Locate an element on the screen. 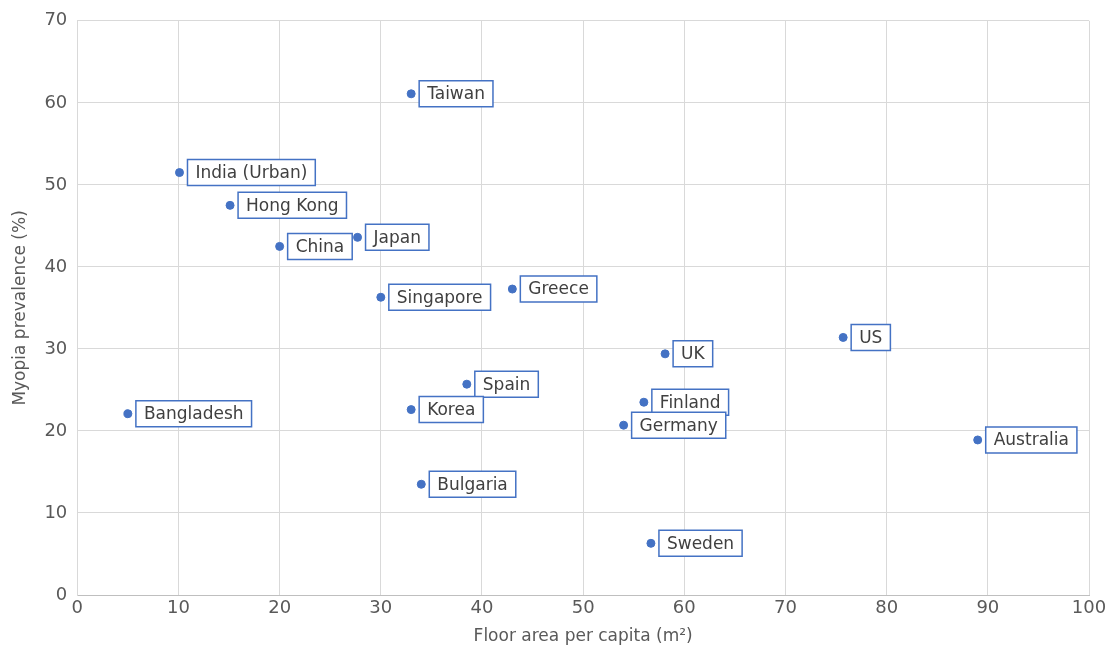  y-tick-label: 0 is located at coordinates (61, 593).